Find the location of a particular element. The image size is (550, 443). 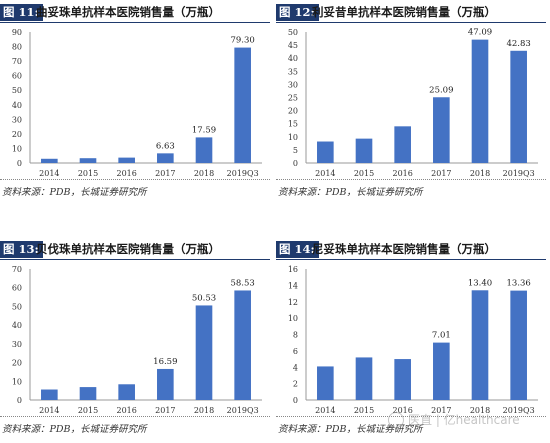

data-label: 6.63 is located at coordinates (165, 146).